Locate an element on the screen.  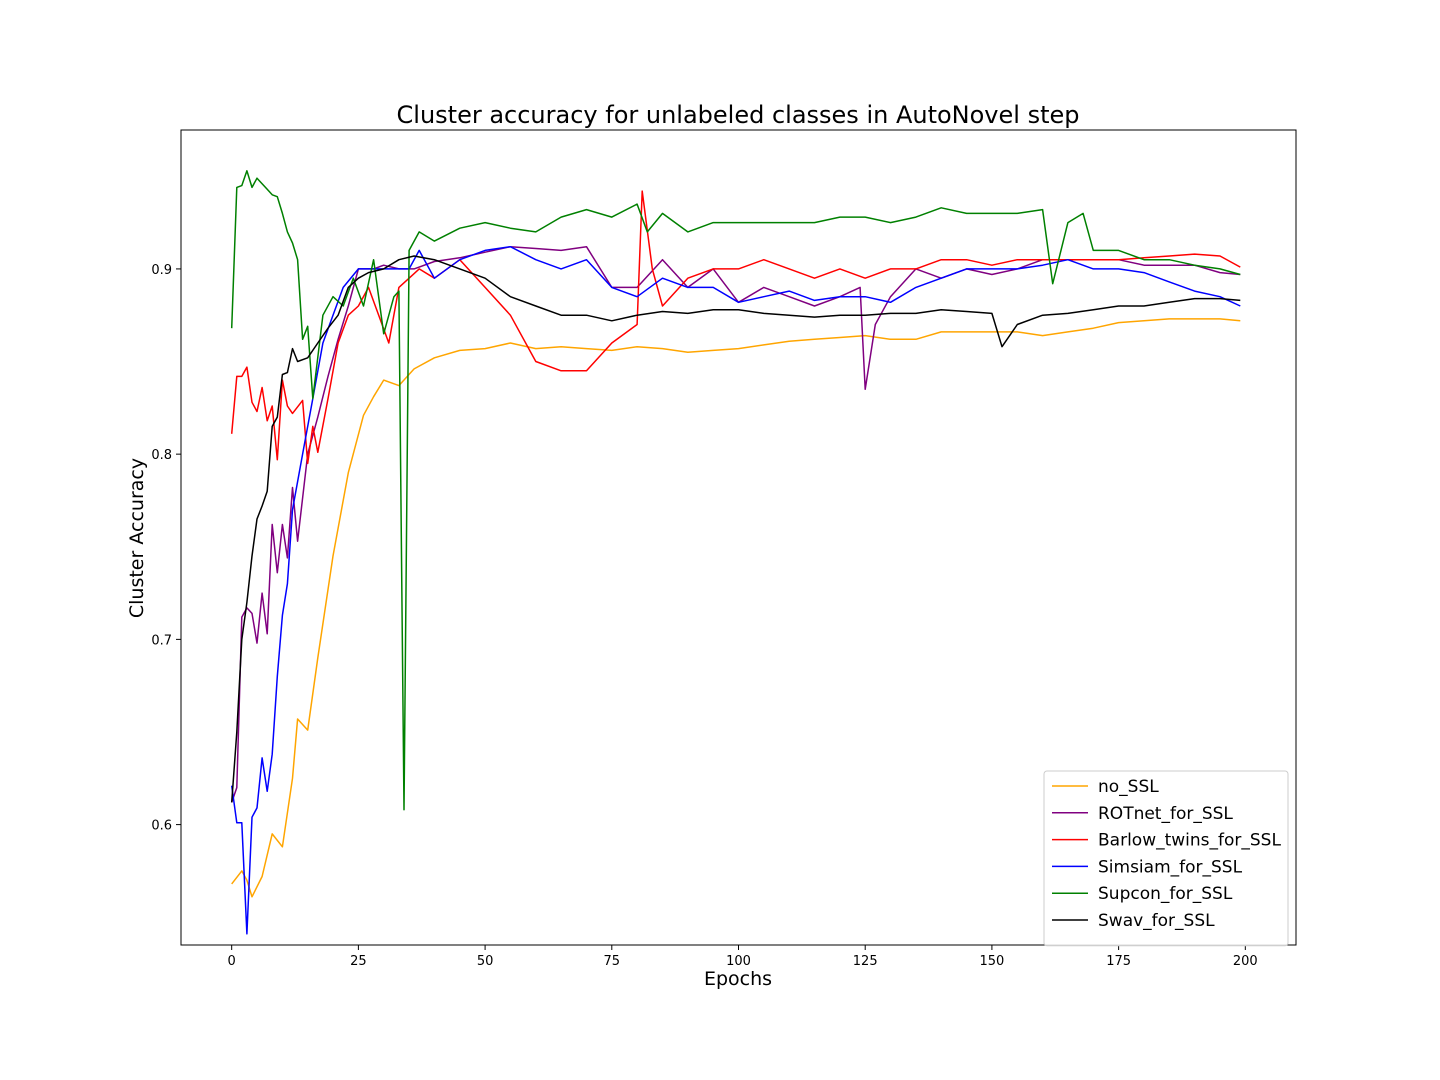
y-axis-label: Cluster Accuracy is located at coordinates (137, 538).